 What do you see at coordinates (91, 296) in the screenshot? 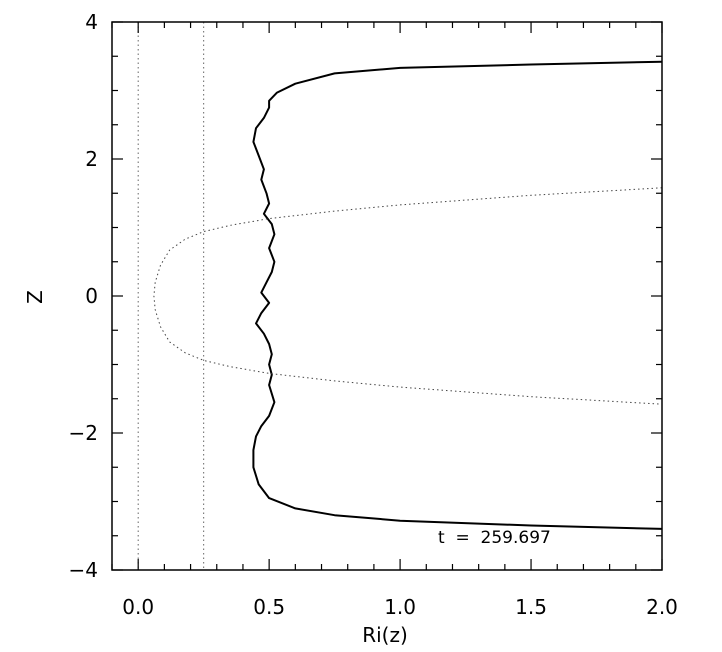
I see `y-tick-label: 0` at bounding box center [91, 296].